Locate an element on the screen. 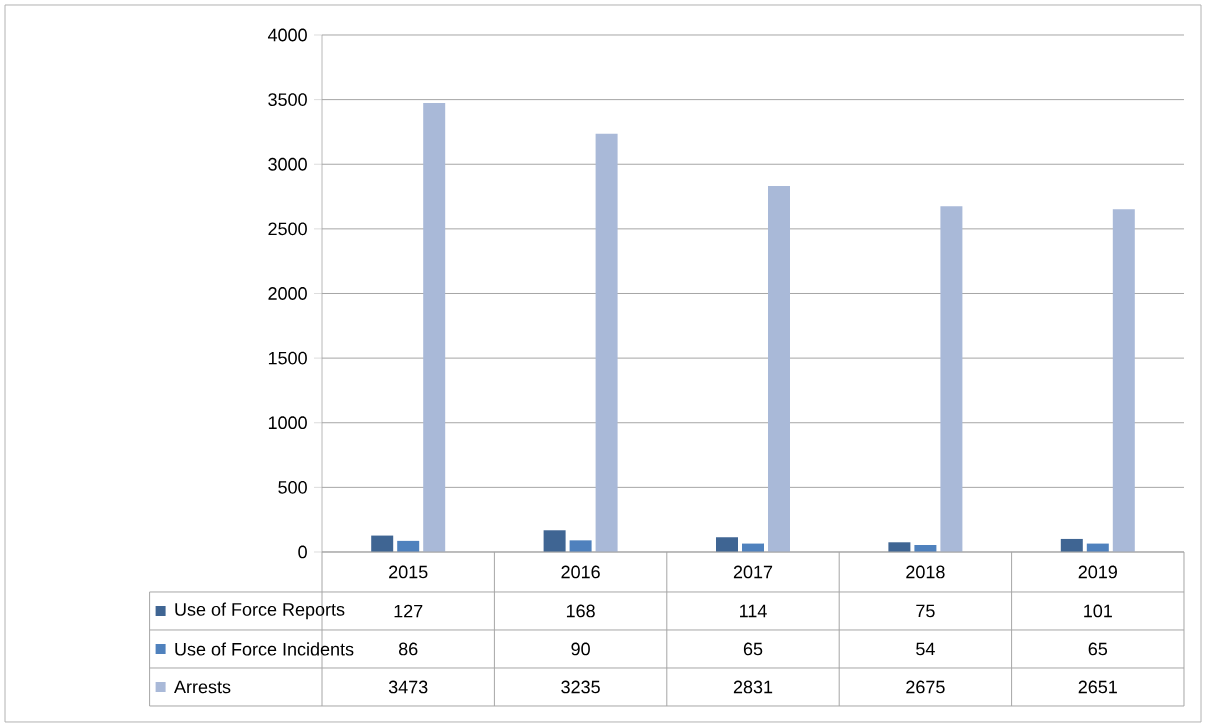 The height and width of the screenshot is (727, 1206). data-label: 114 is located at coordinates (753, 611).